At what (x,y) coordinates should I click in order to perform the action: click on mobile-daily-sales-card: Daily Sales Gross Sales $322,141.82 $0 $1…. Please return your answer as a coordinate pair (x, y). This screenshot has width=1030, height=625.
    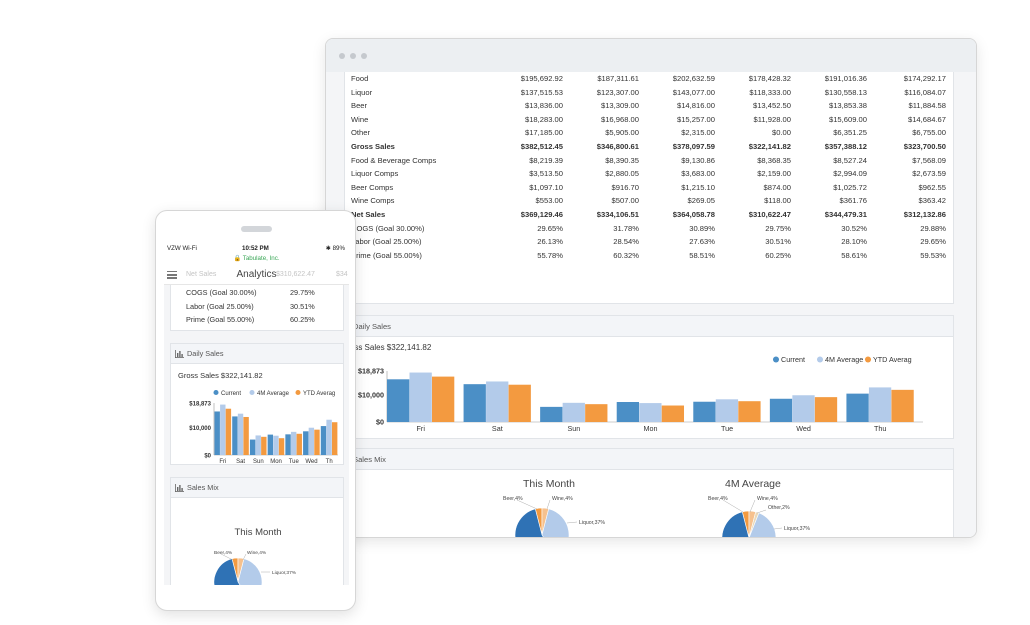
    Looking at the image, I should click on (257, 404).